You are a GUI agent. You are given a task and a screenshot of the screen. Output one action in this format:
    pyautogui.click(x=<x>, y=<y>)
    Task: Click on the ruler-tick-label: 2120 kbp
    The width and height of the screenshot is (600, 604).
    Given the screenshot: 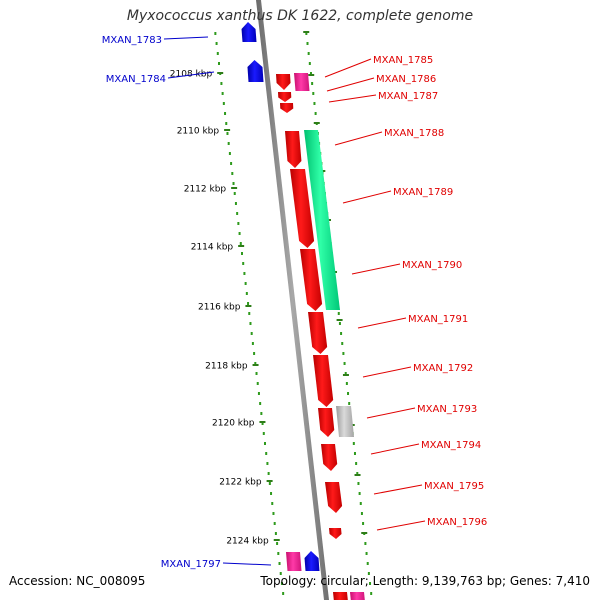 What is the action you would take?
    pyautogui.click(x=233, y=424)
    